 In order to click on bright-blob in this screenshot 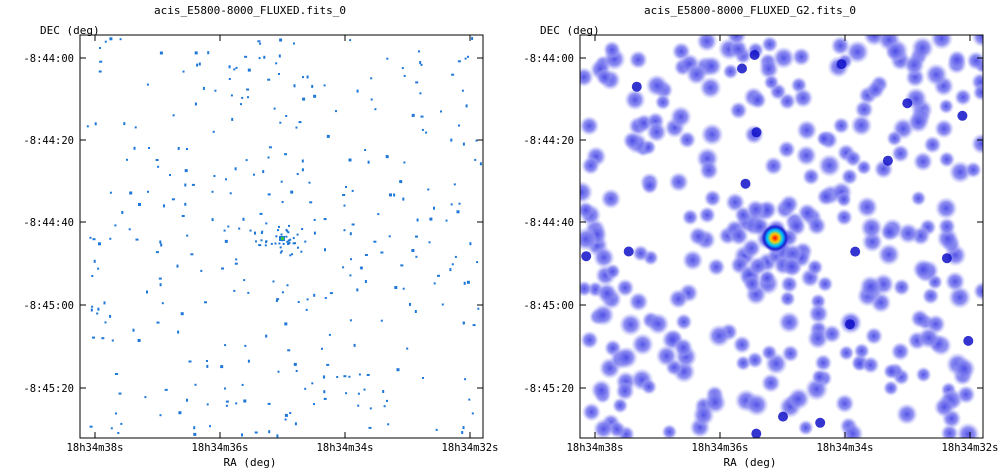, I will do `click(628, 251)`.